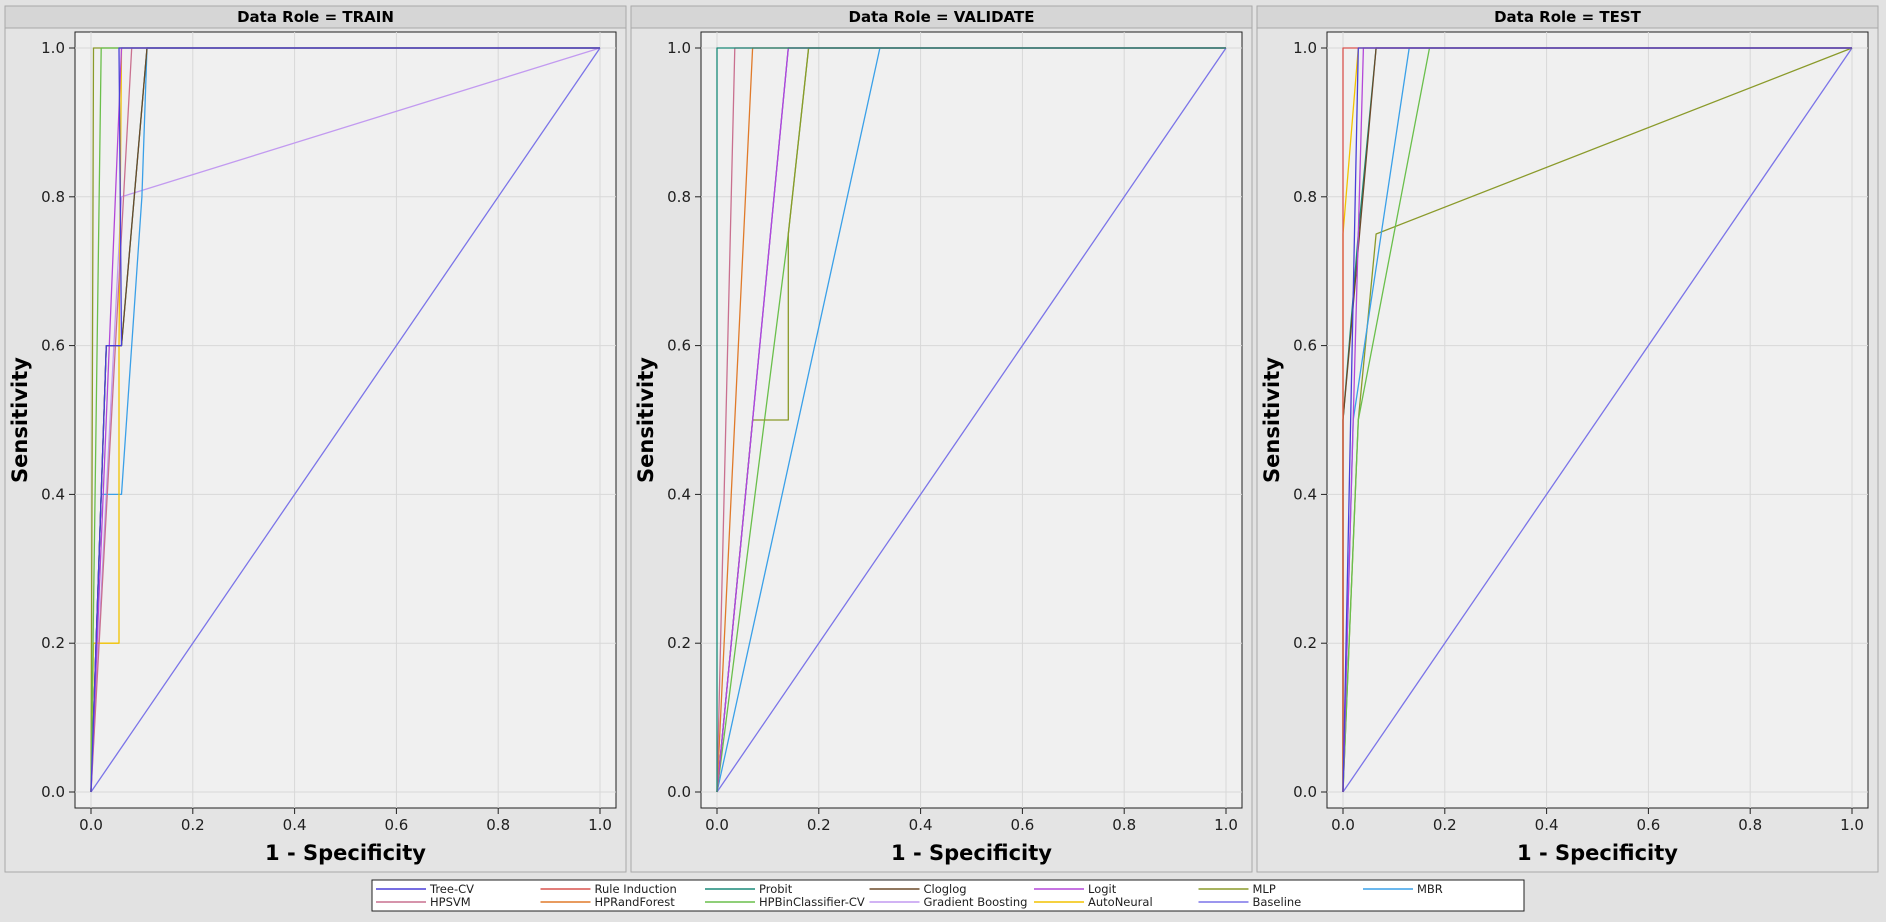  I want to click on legend-label: MBR, so click(1430, 889).